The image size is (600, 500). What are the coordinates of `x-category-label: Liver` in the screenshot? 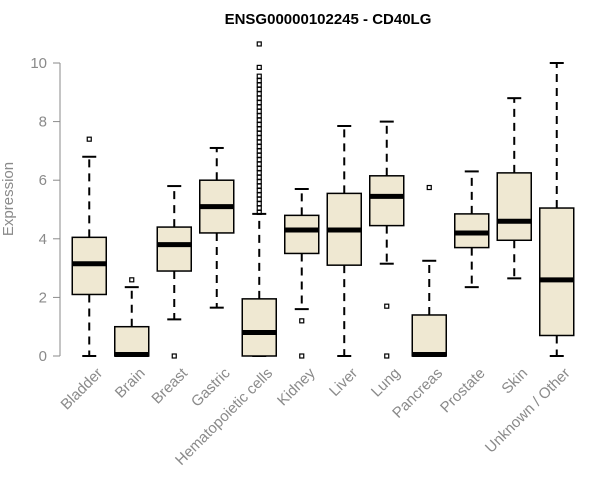 It's located at (343, 382).